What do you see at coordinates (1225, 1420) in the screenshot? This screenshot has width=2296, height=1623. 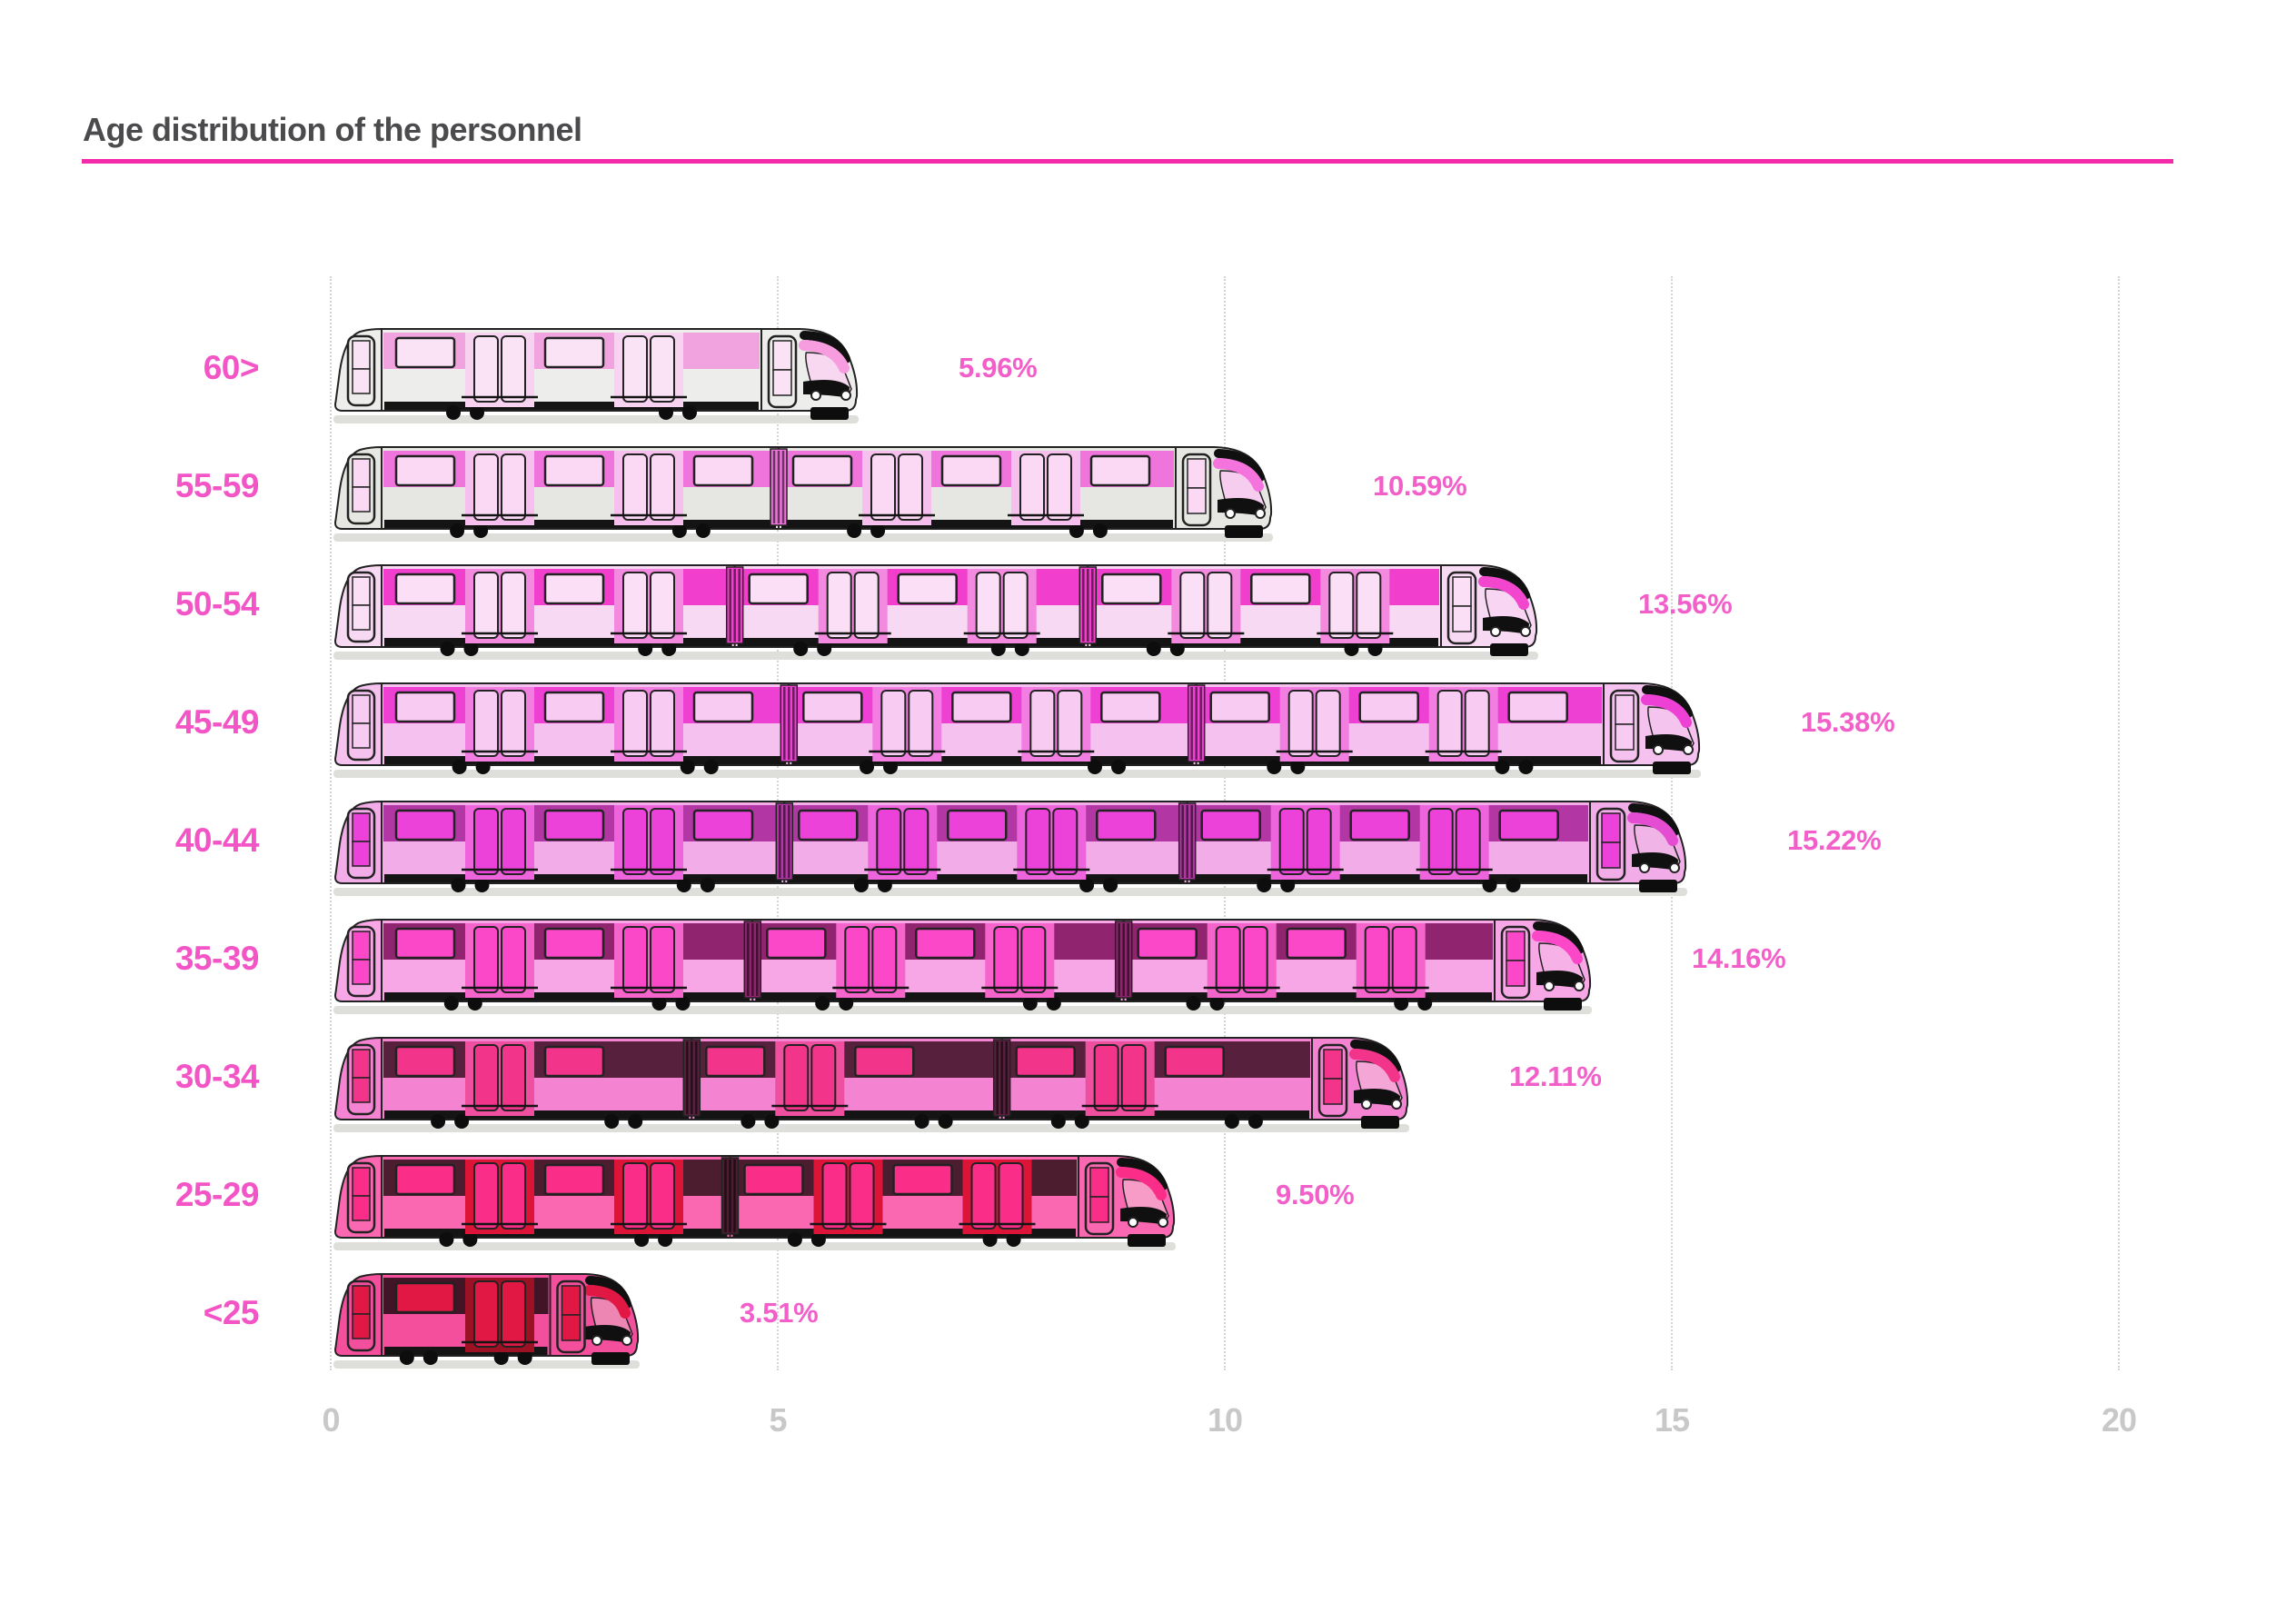 I see `x-axis-tick-label: 10` at bounding box center [1225, 1420].